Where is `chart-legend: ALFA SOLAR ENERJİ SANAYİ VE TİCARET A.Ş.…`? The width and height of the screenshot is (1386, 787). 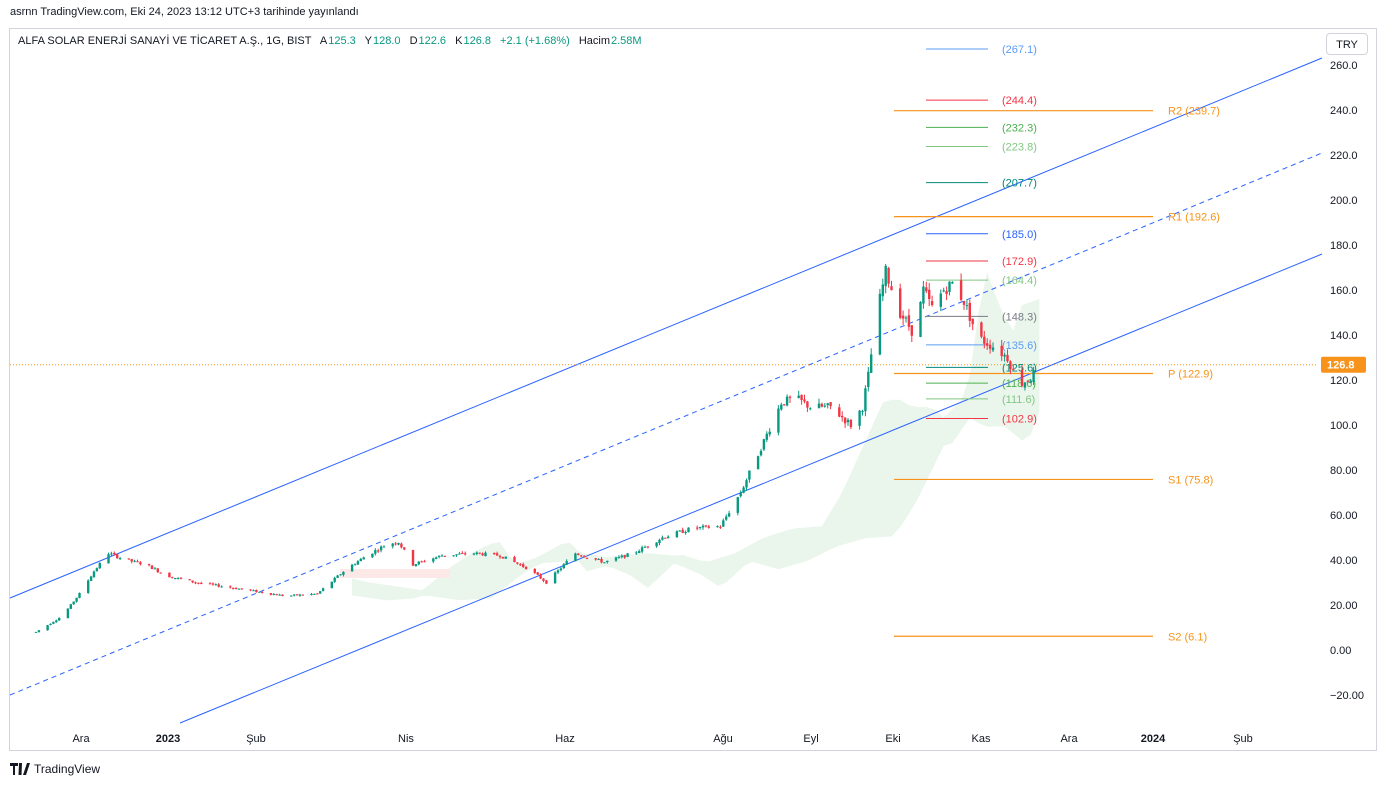 chart-legend: ALFA SOLAR ENERJİ SANAYİ VE TİCARET A.Ş.… is located at coordinates (333, 41).